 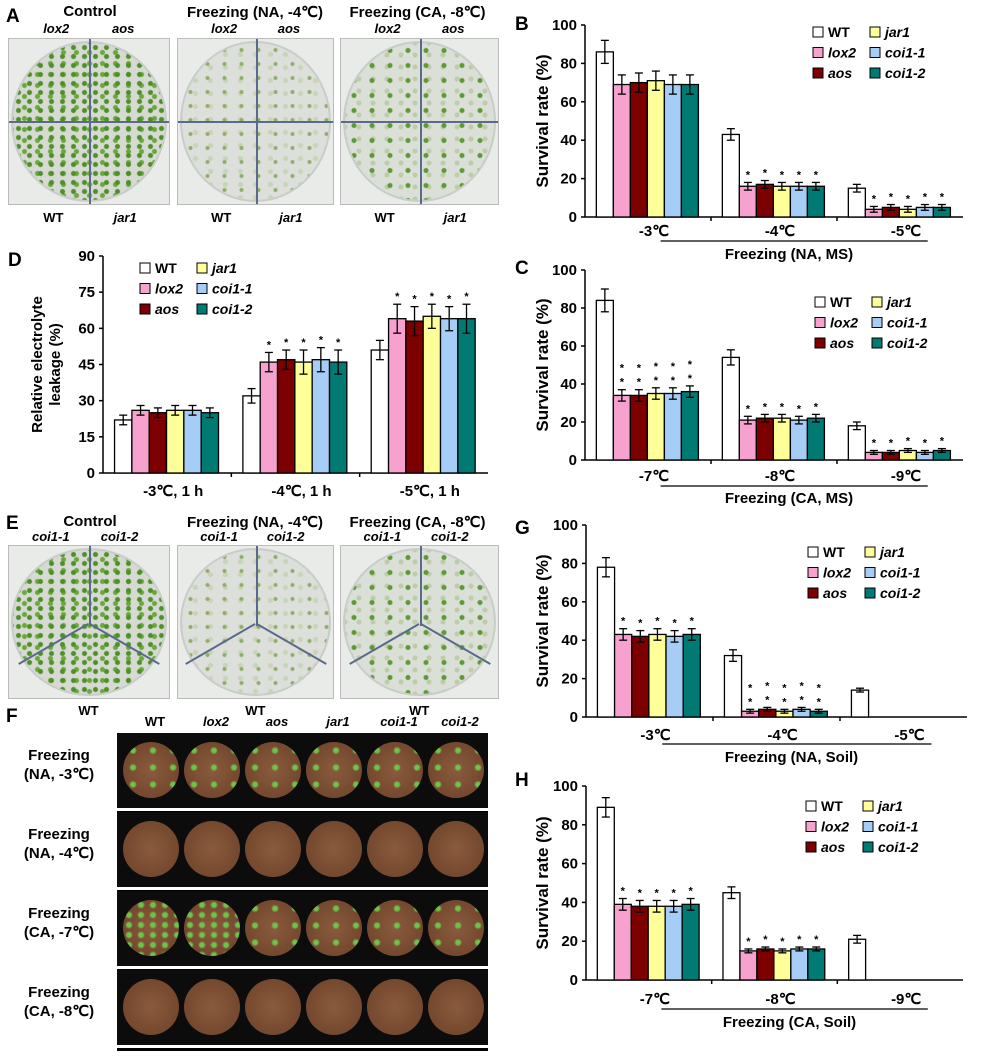 I want to click on y-axis-label: Relative electrolyte, so click(x=37, y=364).